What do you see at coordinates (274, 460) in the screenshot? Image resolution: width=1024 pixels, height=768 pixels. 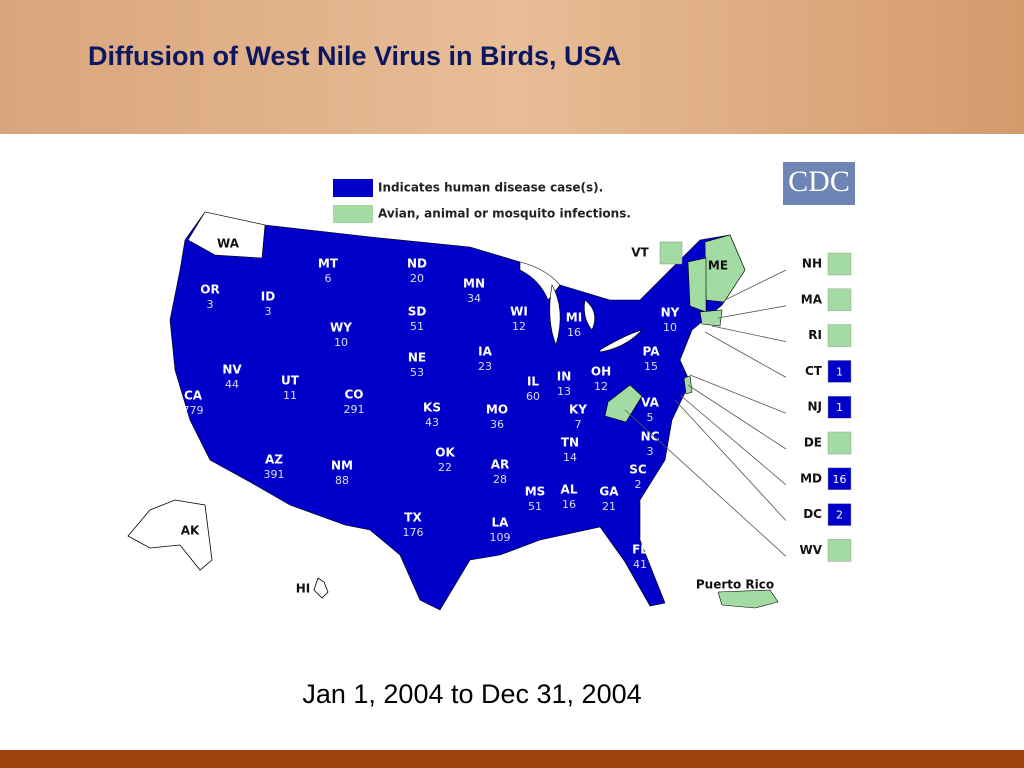 I see `state-abbr: AZ` at bounding box center [274, 460].